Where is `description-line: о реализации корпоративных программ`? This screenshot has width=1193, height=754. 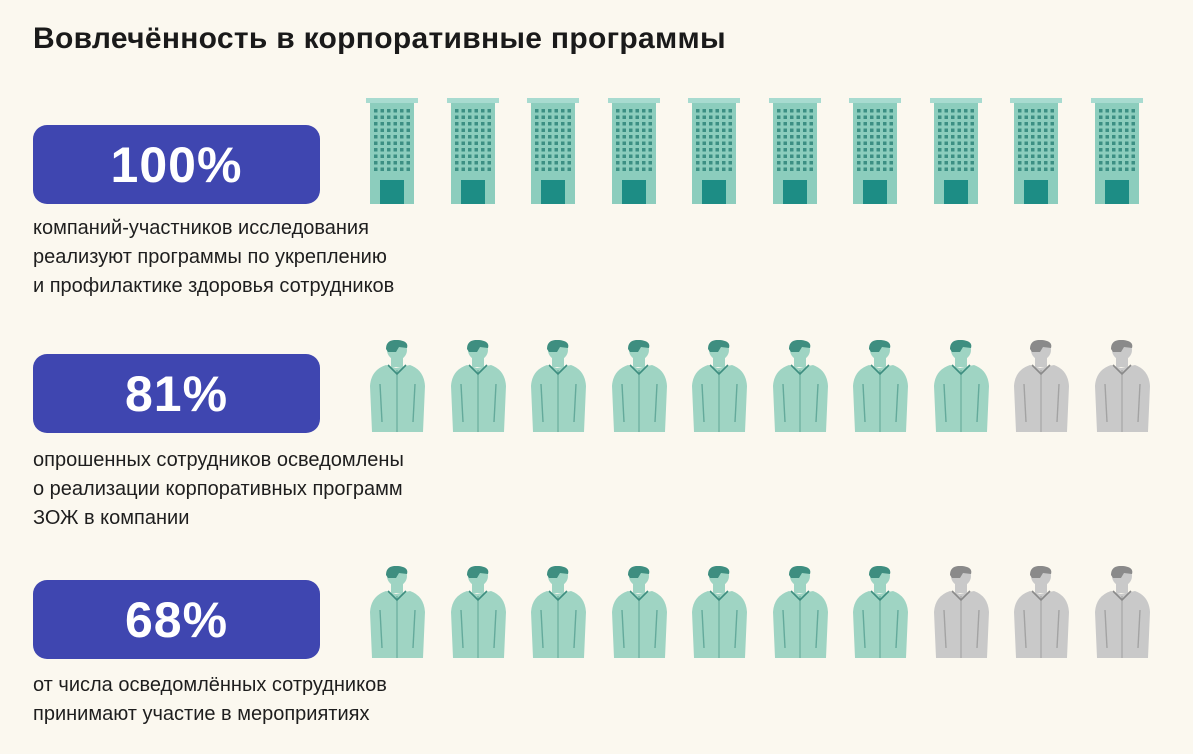
description-line: о реализации корпоративных программ is located at coordinates (218, 489).